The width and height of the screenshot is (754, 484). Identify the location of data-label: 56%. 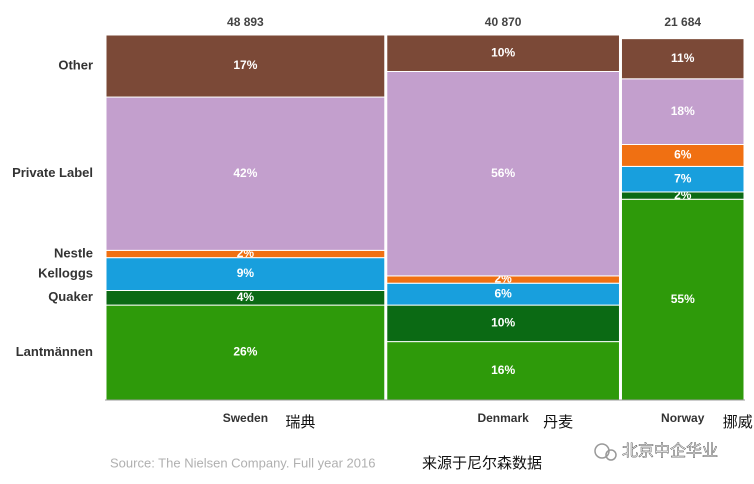
(503, 173).